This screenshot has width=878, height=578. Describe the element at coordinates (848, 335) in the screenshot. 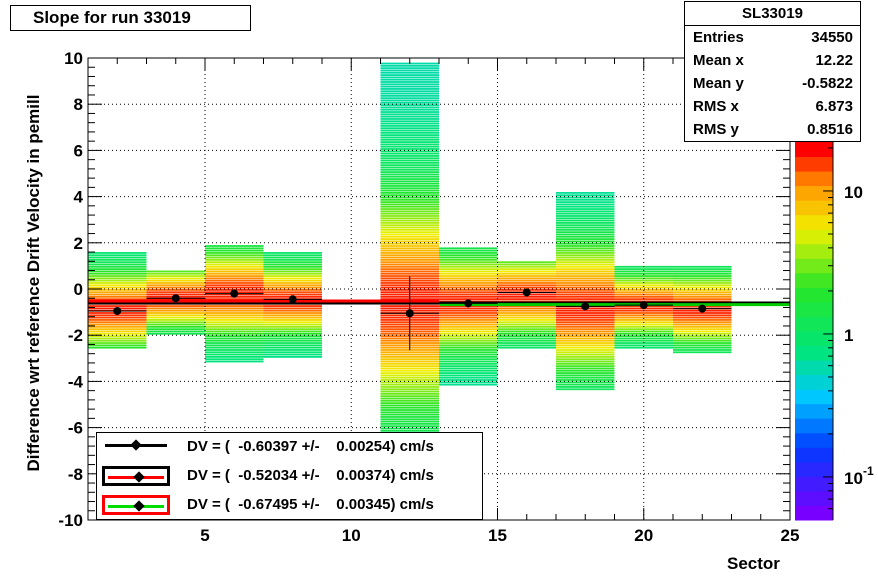

I see `palette-tick-label: 1` at that location.